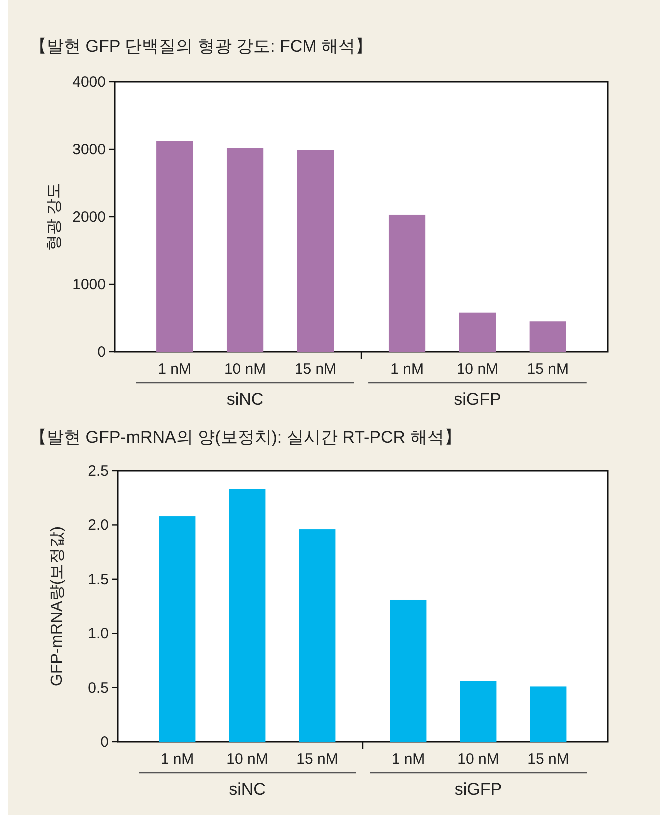  What do you see at coordinates (98, 471) in the screenshot?
I see `y-tick-label: 2.5` at bounding box center [98, 471].